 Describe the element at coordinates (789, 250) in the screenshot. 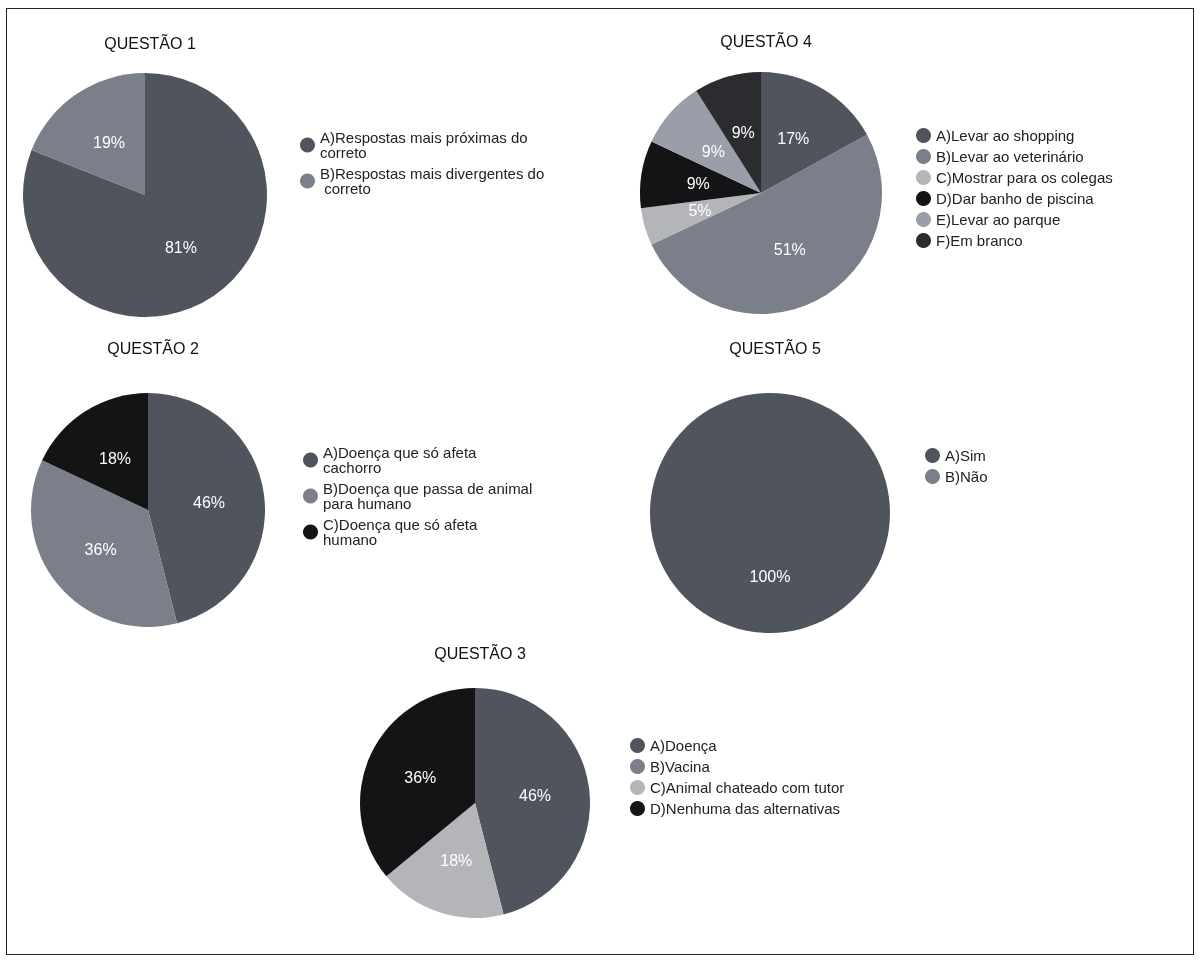

I see `data-label: 51%` at that location.